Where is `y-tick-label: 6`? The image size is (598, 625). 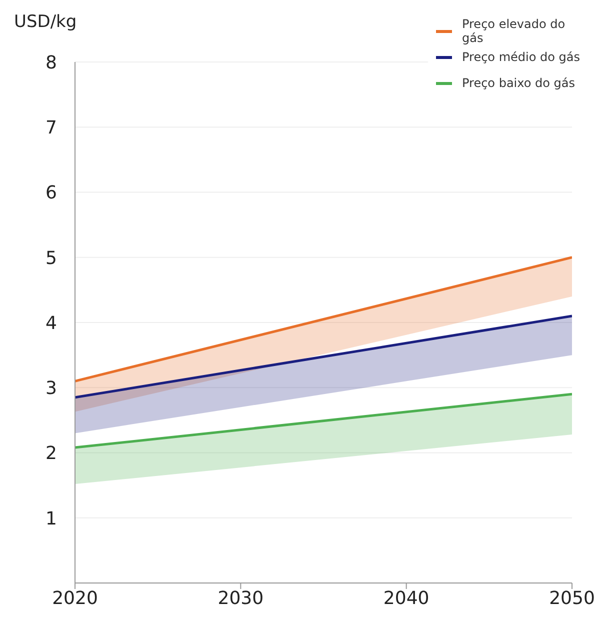
y-tick-label: 6 is located at coordinates (51, 193).